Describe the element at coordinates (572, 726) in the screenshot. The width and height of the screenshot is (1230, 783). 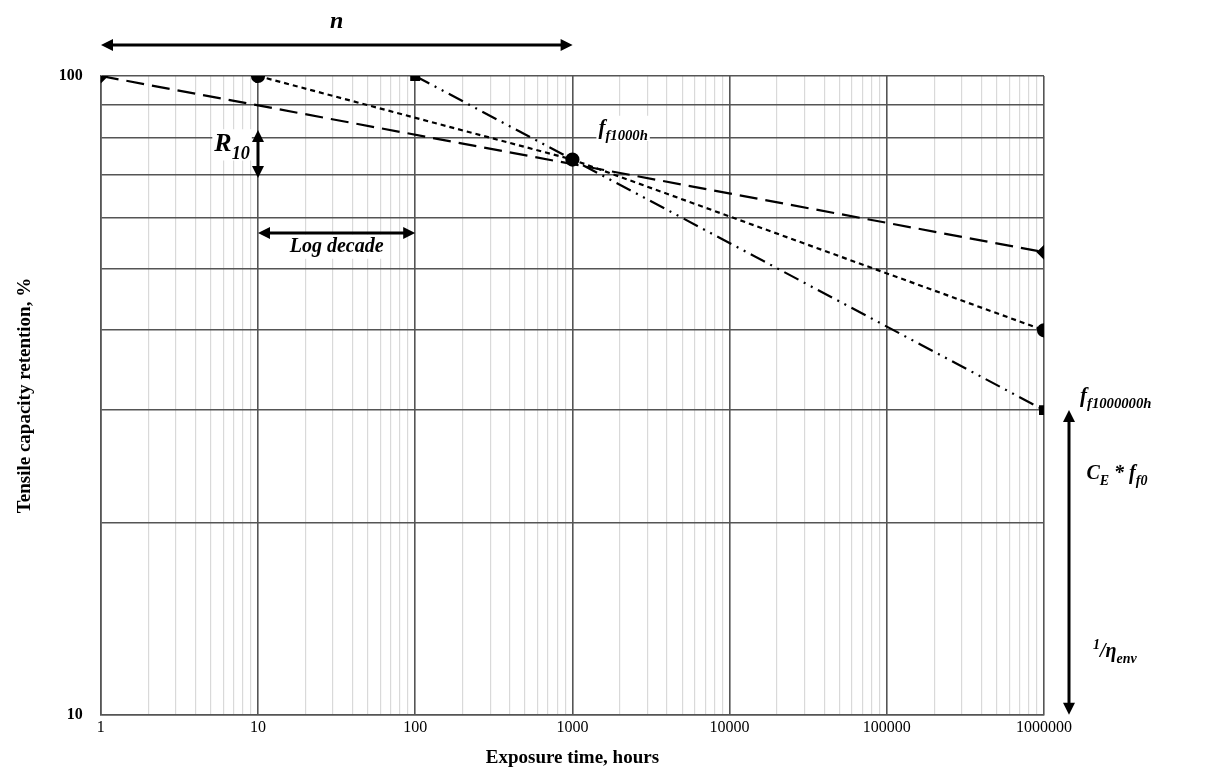
I see `x-tick-label: 1000` at that location.